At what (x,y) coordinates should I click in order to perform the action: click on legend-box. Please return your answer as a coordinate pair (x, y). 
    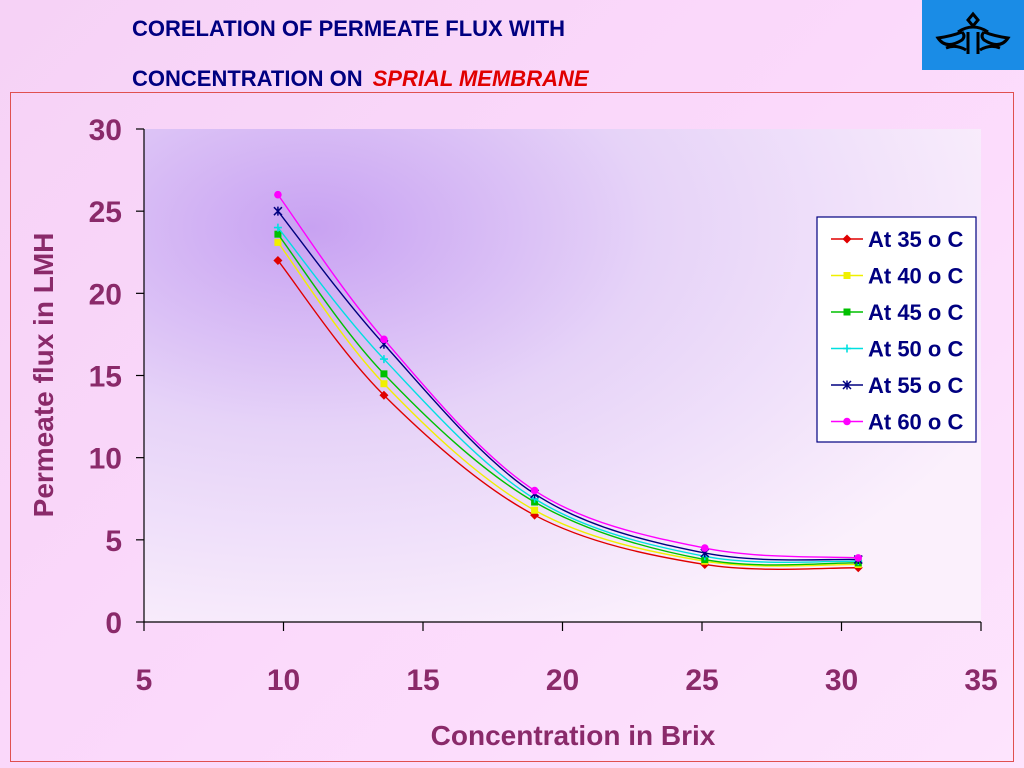
    Looking at the image, I should click on (896, 329).